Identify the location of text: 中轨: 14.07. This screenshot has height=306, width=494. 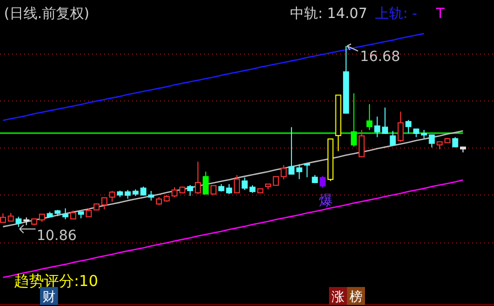
(329, 14).